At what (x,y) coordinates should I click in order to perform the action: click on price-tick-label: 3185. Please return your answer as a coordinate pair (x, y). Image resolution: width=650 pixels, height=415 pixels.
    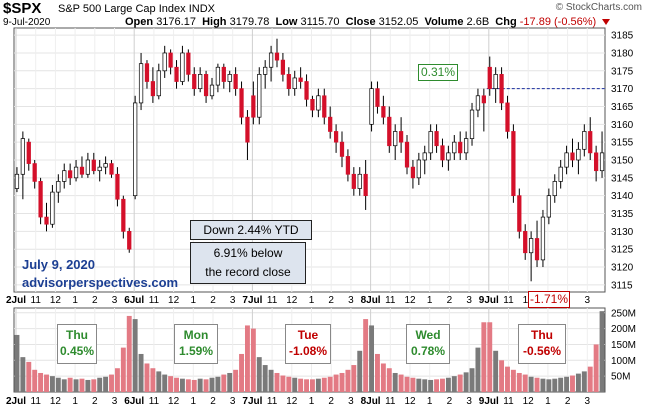
    Looking at the image, I should click on (622, 36).